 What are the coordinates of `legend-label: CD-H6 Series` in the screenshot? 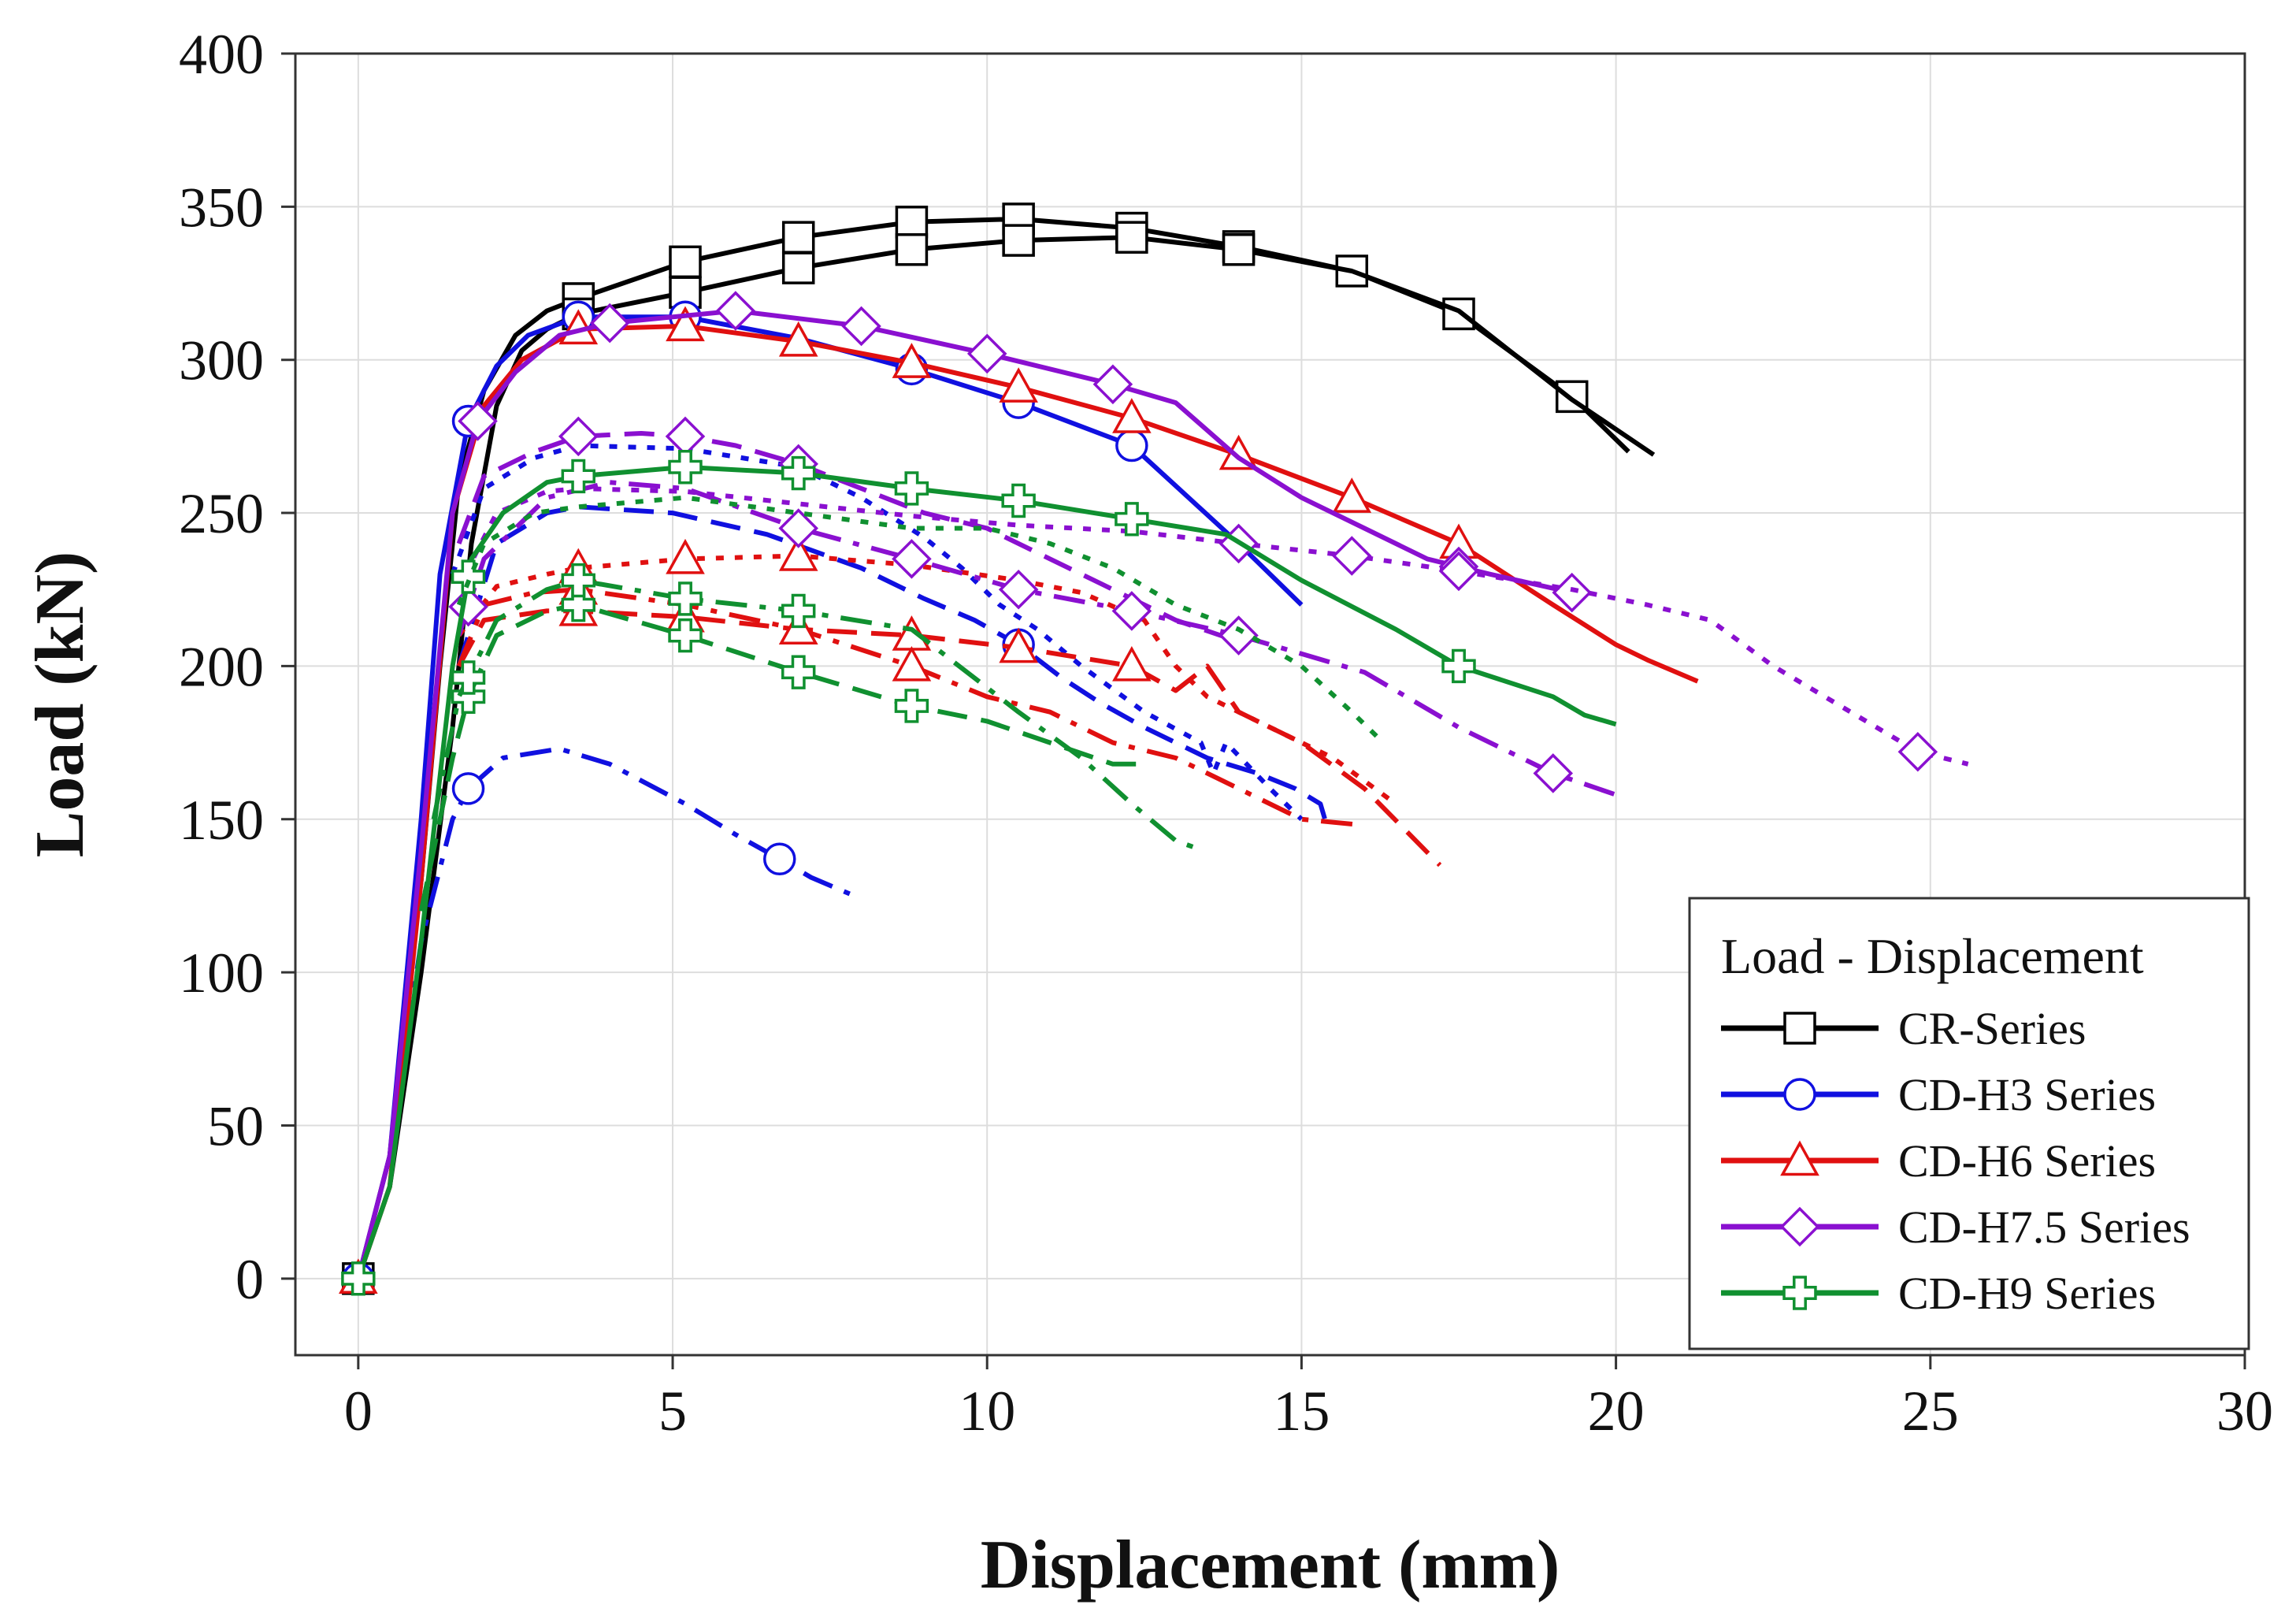 It's located at (2027, 1161).